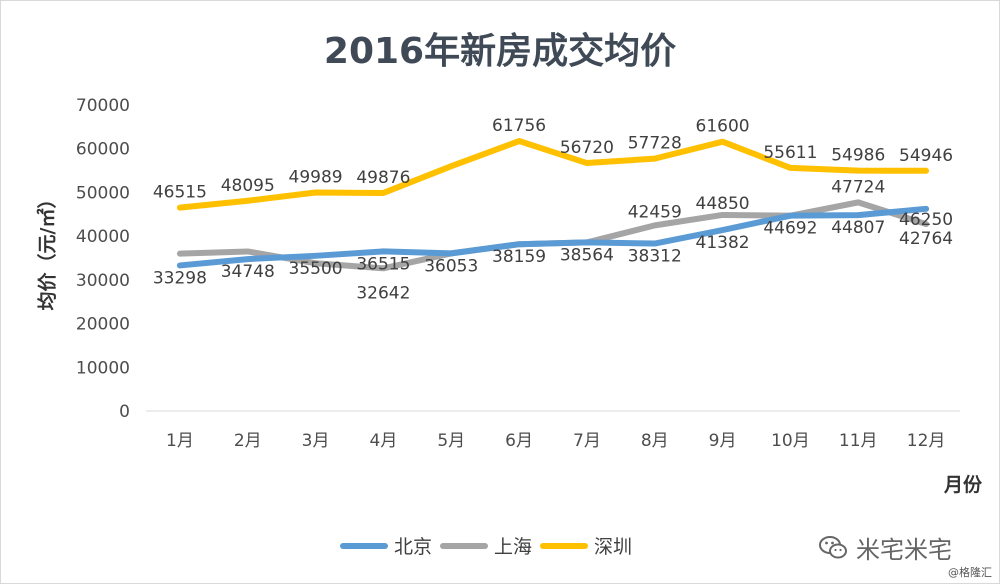 This screenshot has width=1000, height=584. What do you see at coordinates (316, 177) in the screenshot?
I see `data-label: 49989` at bounding box center [316, 177].